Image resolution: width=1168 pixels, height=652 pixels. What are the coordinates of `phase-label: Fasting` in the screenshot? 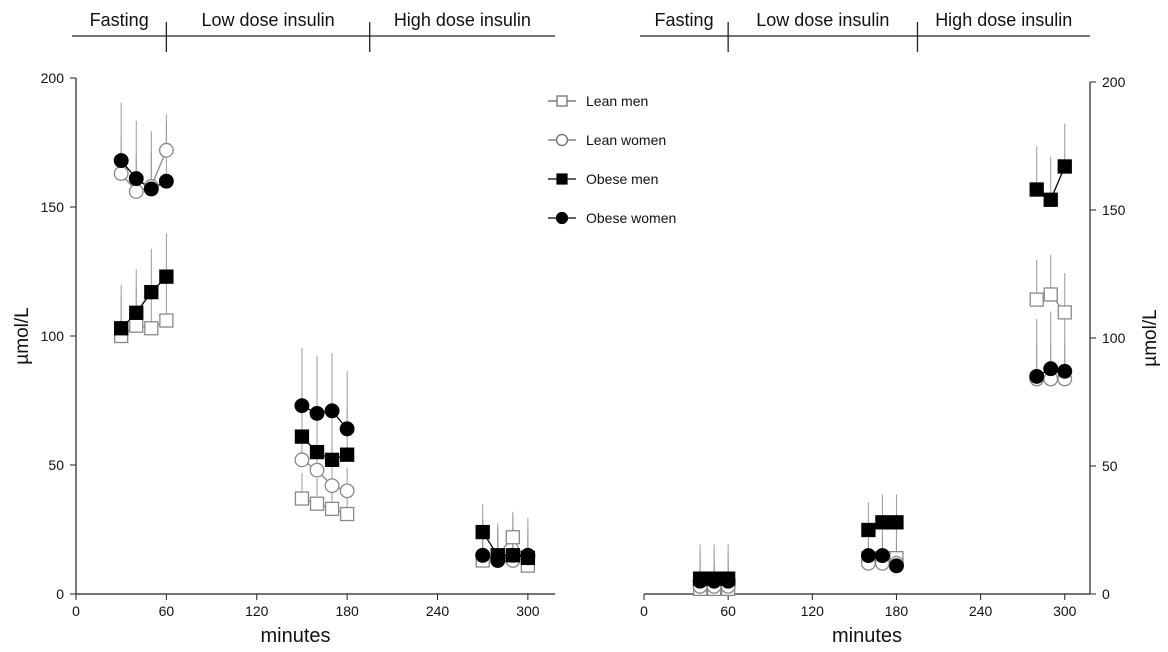 It's located at (119, 20).